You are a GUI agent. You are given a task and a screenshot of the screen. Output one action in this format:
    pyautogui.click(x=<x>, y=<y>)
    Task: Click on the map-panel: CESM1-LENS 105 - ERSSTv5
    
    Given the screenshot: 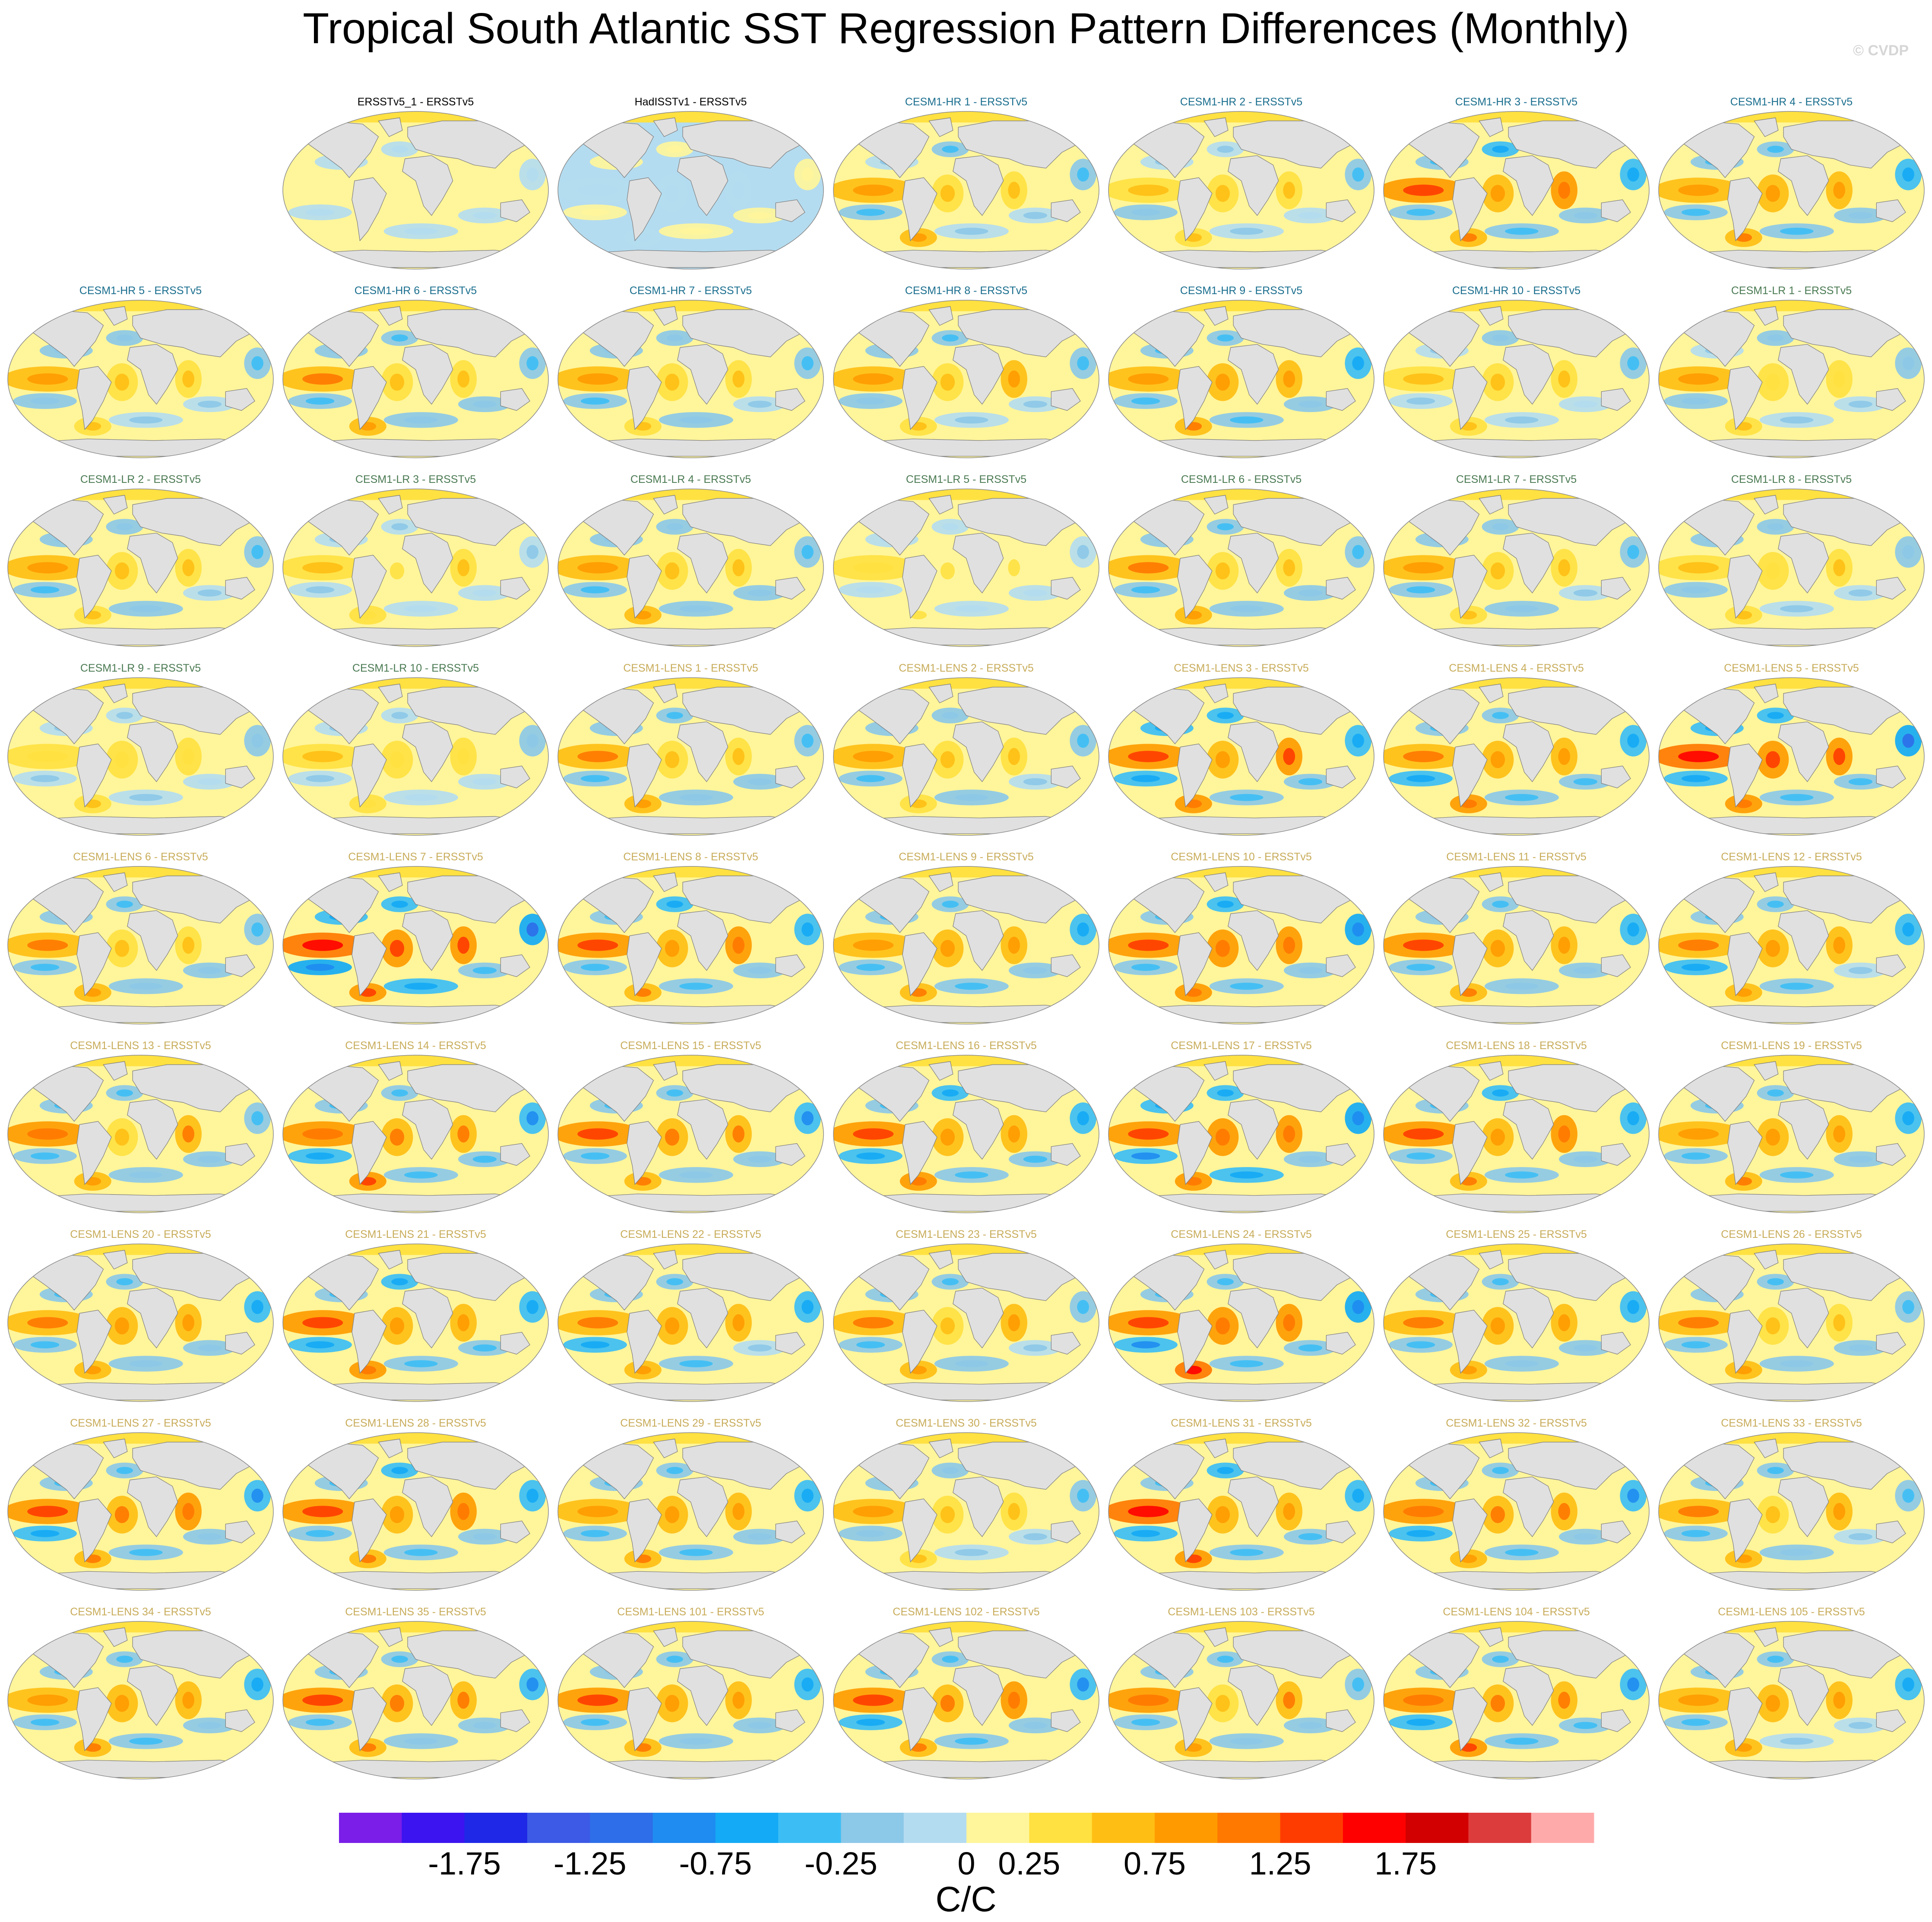 What is the action you would take?
    pyautogui.click(x=1792, y=1692)
    